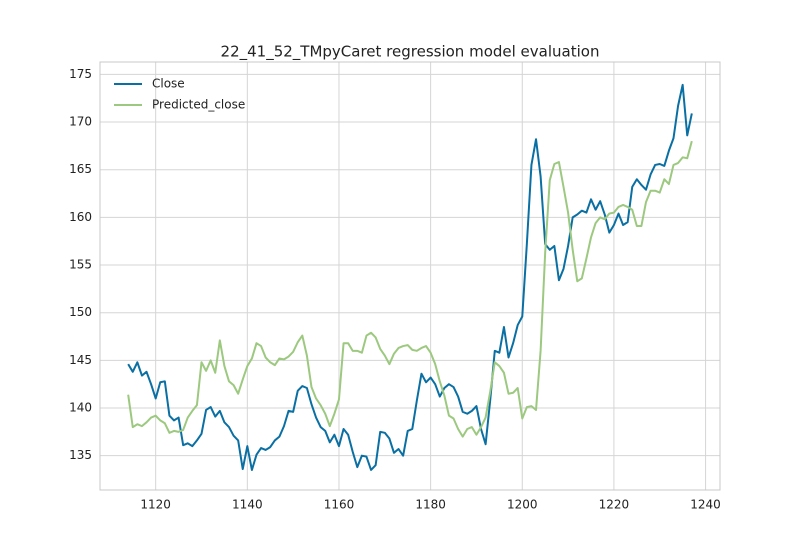  What do you see at coordinates (705, 505) in the screenshot?
I see `x-tick-label: 1240` at bounding box center [705, 505].